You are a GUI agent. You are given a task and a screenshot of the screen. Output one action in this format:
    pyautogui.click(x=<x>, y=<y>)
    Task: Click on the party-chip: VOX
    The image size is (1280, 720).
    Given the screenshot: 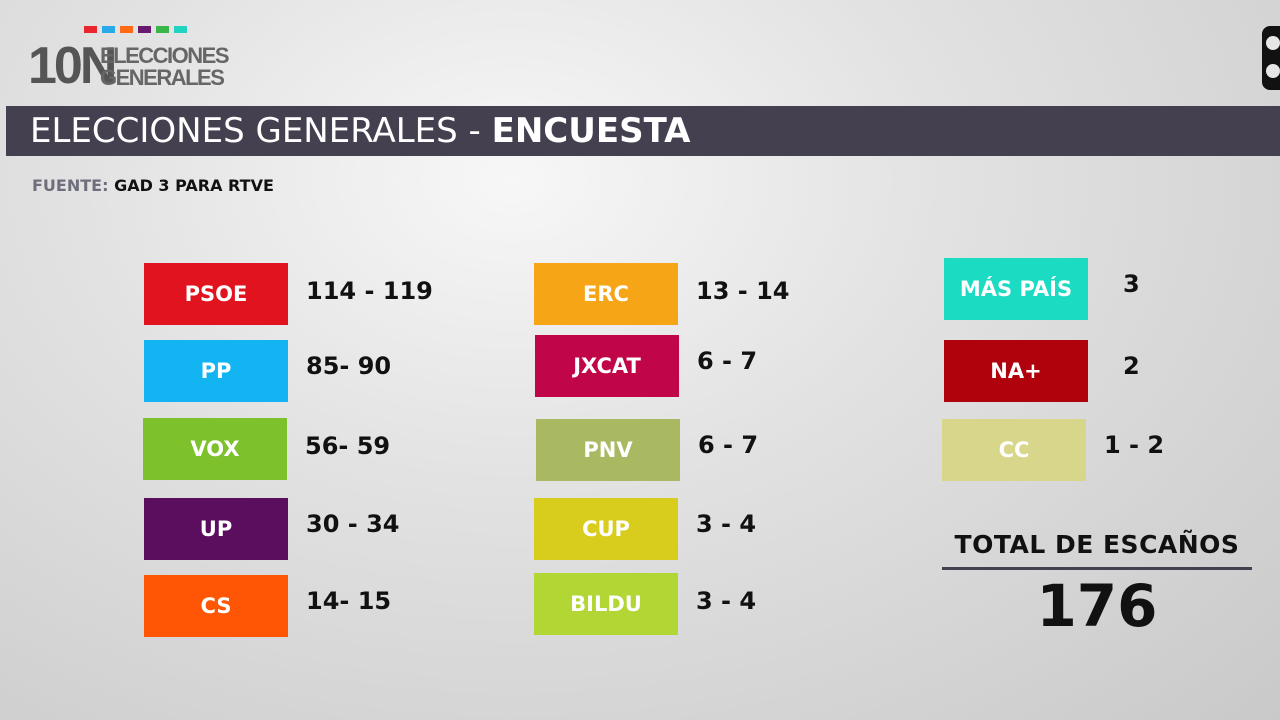 What is the action you would take?
    pyautogui.click(x=215, y=449)
    